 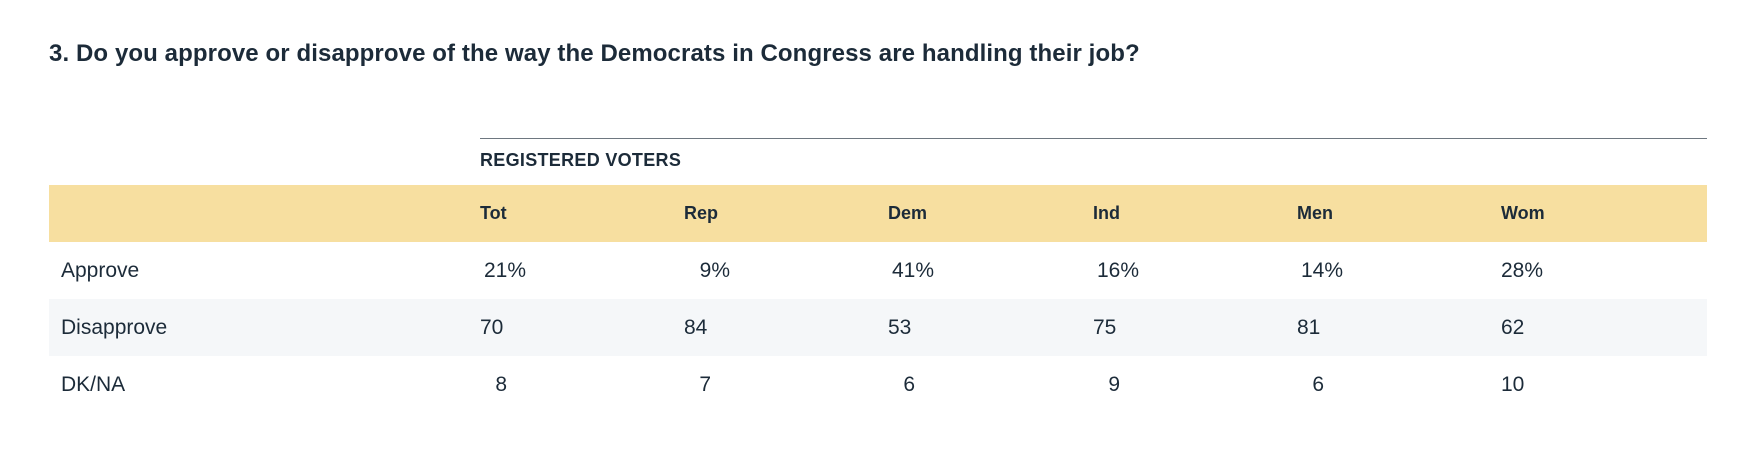 What do you see at coordinates (1105, 327) in the screenshot?
I see `cell-value: 75` at bounding box center [1105, 327].